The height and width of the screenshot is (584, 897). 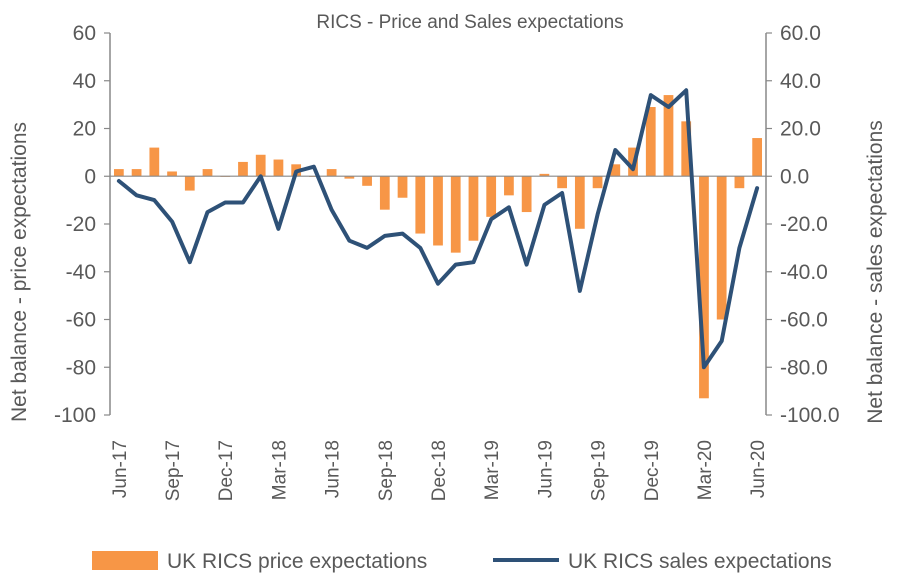 I want to click on x-tick-label: Jun-18, so click(x=333, y=469).